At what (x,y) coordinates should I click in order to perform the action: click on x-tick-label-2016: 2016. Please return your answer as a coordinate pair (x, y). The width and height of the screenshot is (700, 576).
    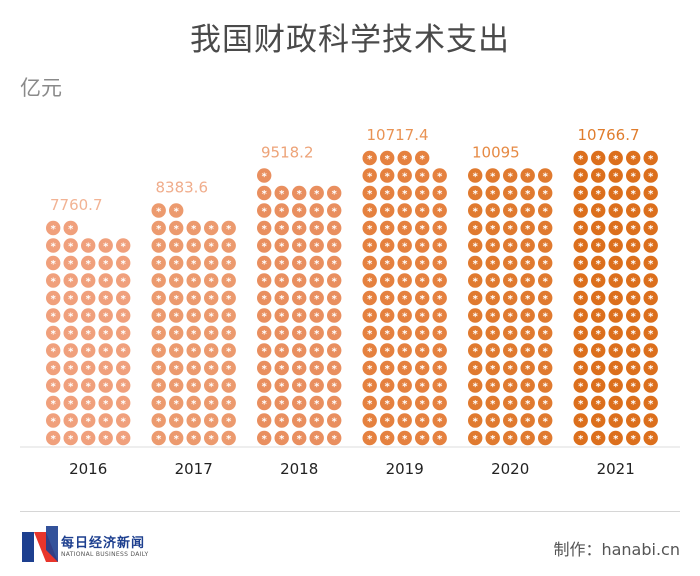
    Looking at the image, I should click on (88, 469).